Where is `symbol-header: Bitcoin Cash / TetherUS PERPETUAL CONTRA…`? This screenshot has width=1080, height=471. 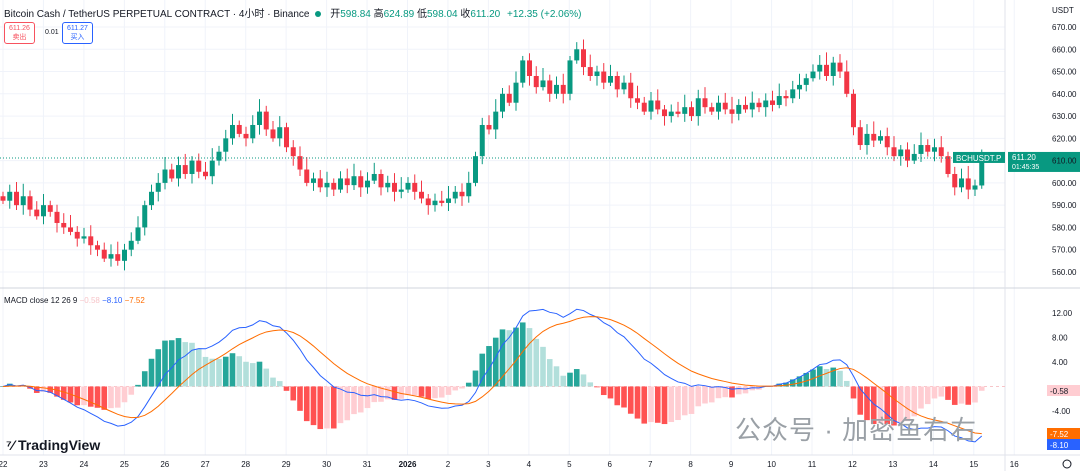
symbol-header: Bitcoin Cash / TetherUS PERPETUAL CONTRA… is located at coordinates (293, 12).